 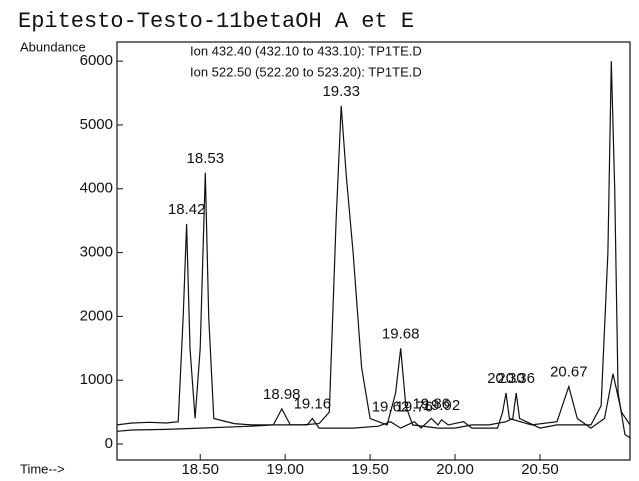 I want to click on peak-label: 19.92, so click(x=442, y=405).